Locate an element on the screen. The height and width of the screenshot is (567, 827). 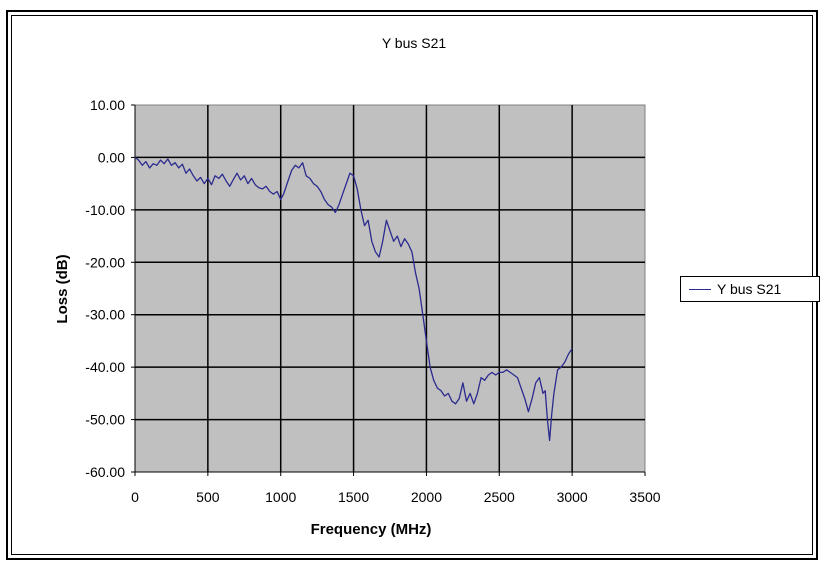
x-tick-label: 3000 is located at coordinates (572, 497).